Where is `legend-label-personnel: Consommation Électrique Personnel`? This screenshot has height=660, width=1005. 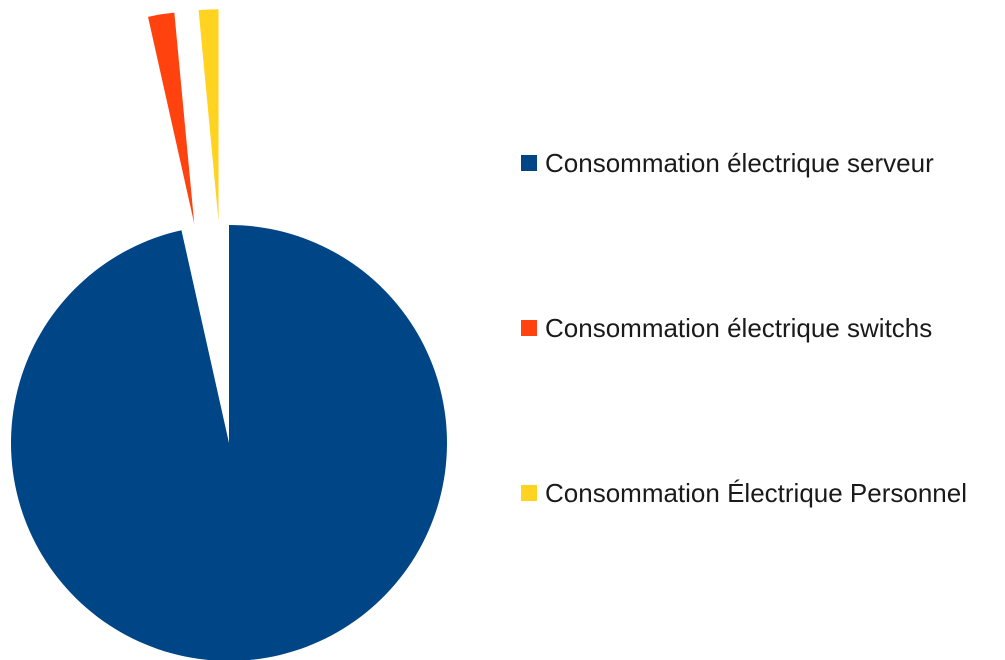
legend-label-personnel: Consommation Électrique Personnel is located at coordinates (756, 492).